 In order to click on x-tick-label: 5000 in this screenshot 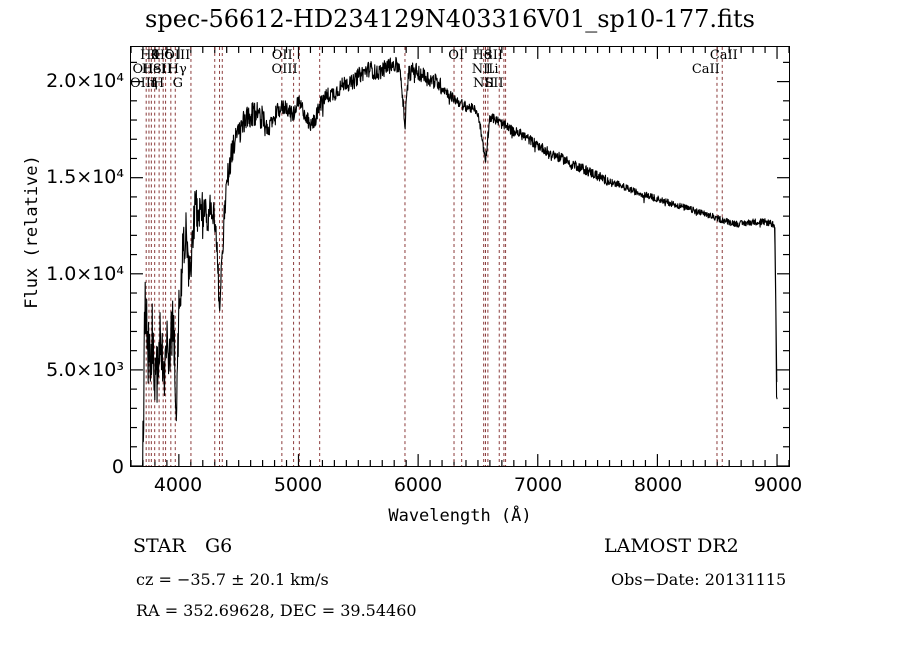, I will do `click(298, 485)`.